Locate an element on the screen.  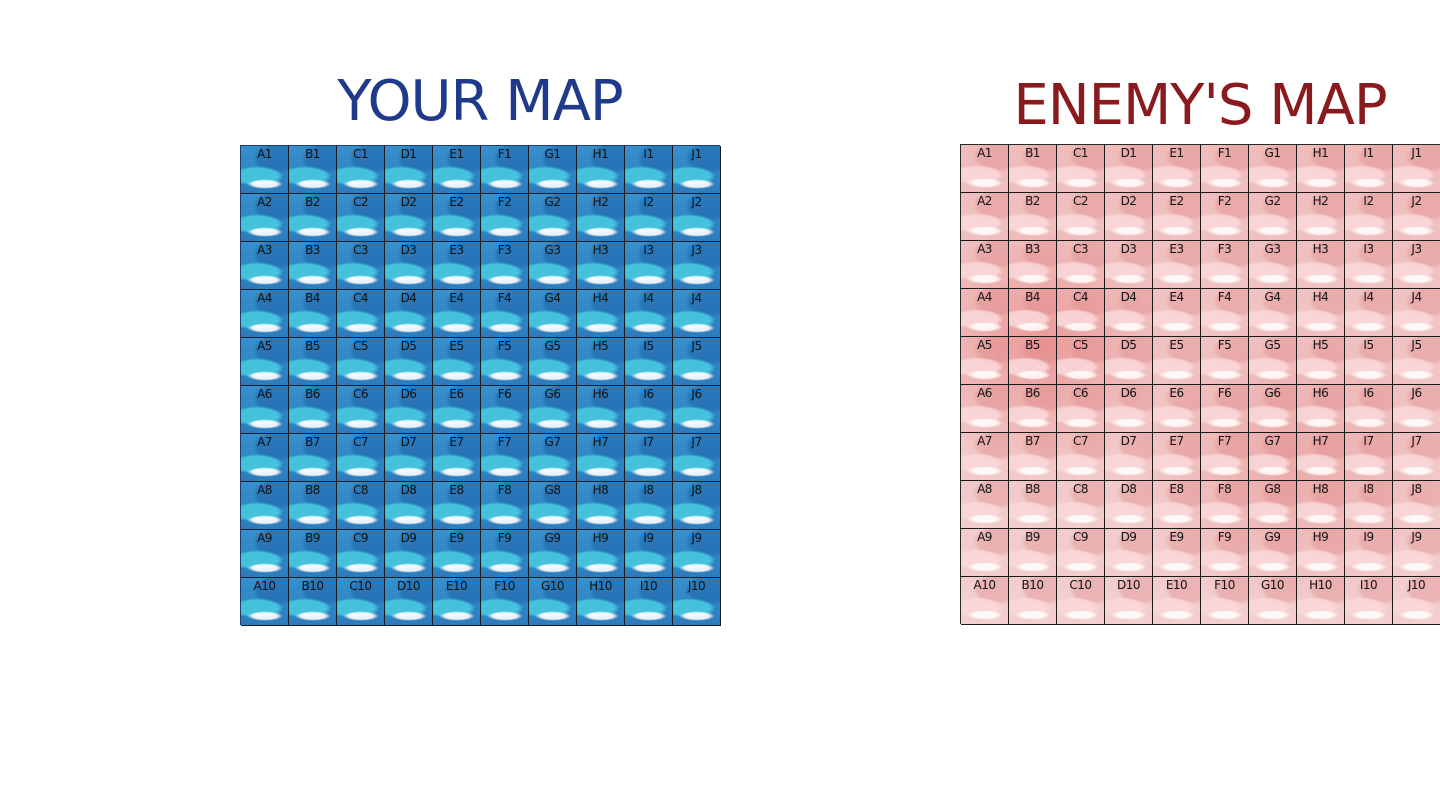
your-map-cell-g1: G1 is located at coordinates (553, 170).